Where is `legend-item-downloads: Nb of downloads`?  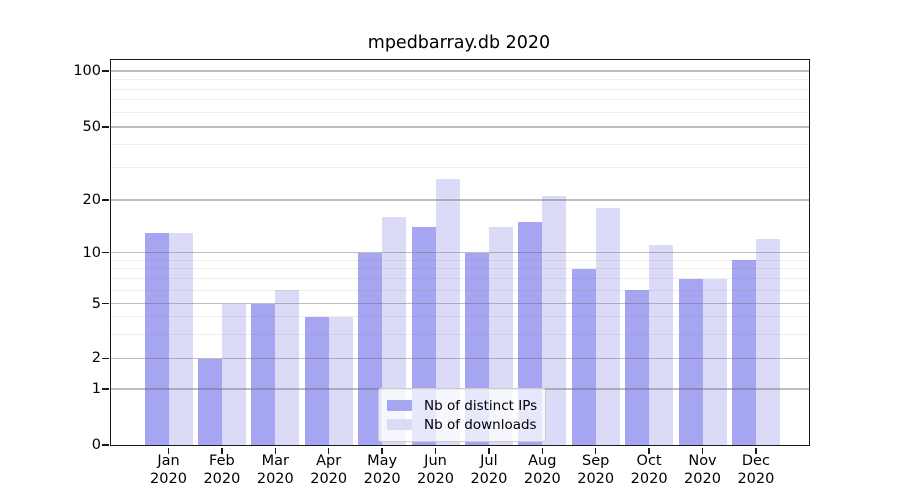 legend-item-downloads: Nb of downloads is located at coordinates (462, 424).